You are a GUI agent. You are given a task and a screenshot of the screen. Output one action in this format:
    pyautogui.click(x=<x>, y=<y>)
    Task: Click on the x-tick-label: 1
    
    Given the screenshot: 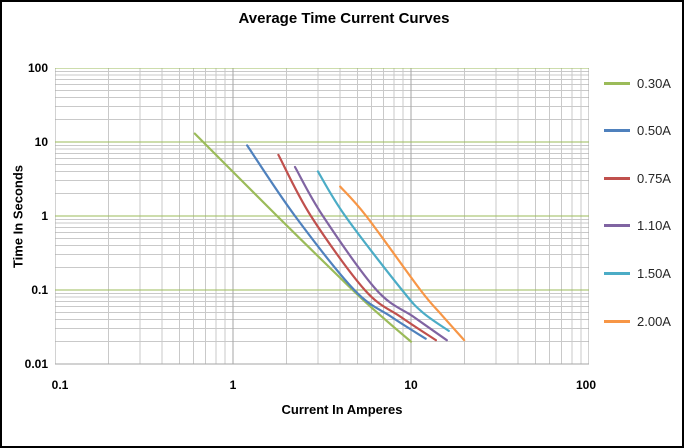 What is the action you would take?
    pyautogui.click(x=233, y=385)
    